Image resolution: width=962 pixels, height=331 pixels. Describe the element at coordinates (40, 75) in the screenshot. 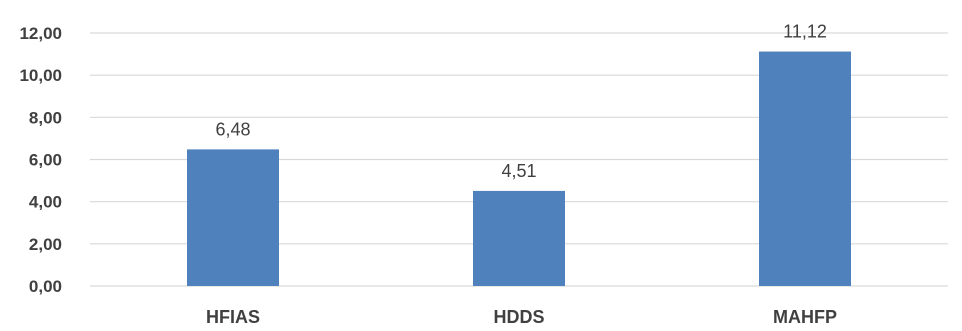

I see `y-tick-label: 10,00` at that location.